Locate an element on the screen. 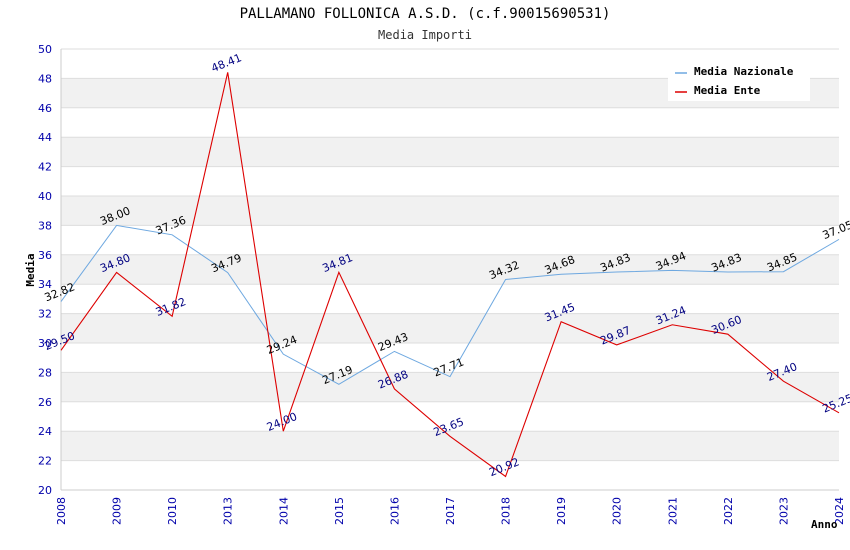 Image resolution: width=850 pixels, height=550 pixels. y-tick-label: 50 is located at coordinates (45, 49).